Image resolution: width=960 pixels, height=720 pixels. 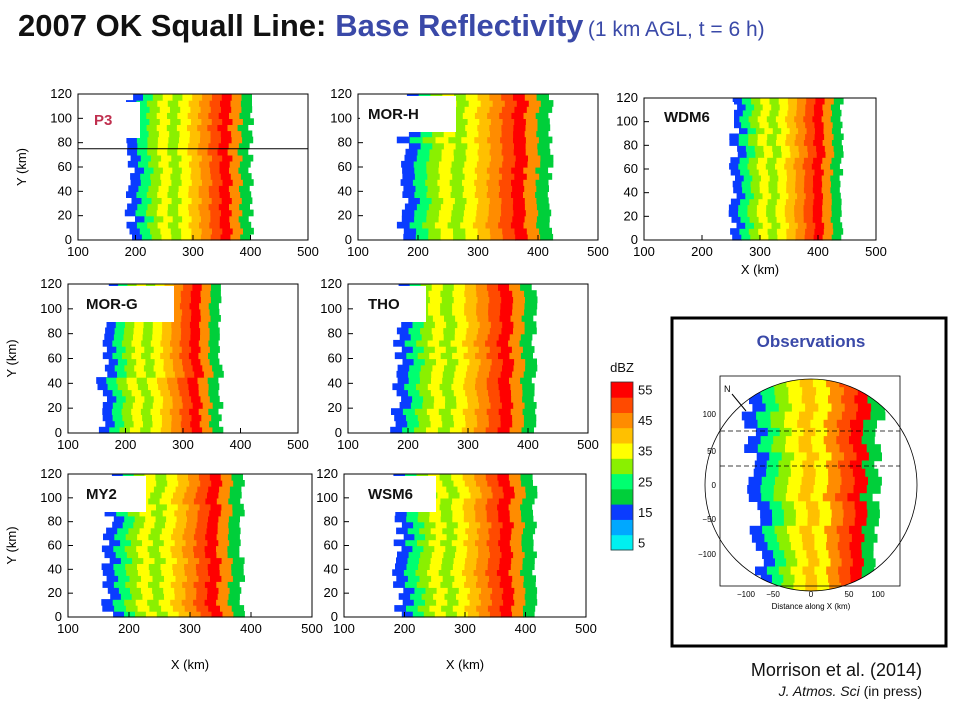 I want to click on panel-label: THO, so click(x=384, y=304).